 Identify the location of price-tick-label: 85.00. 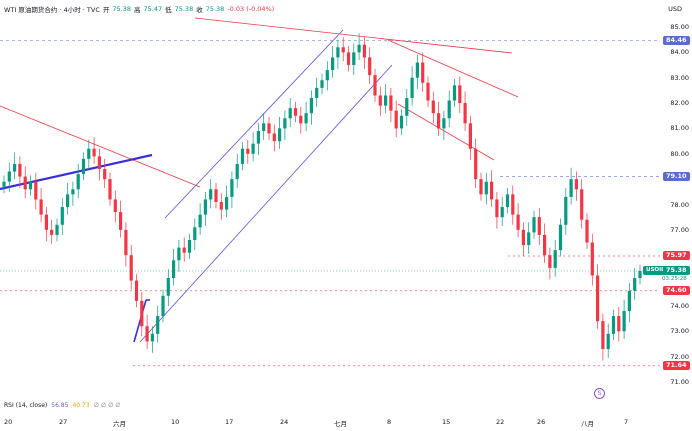
(679, 27).